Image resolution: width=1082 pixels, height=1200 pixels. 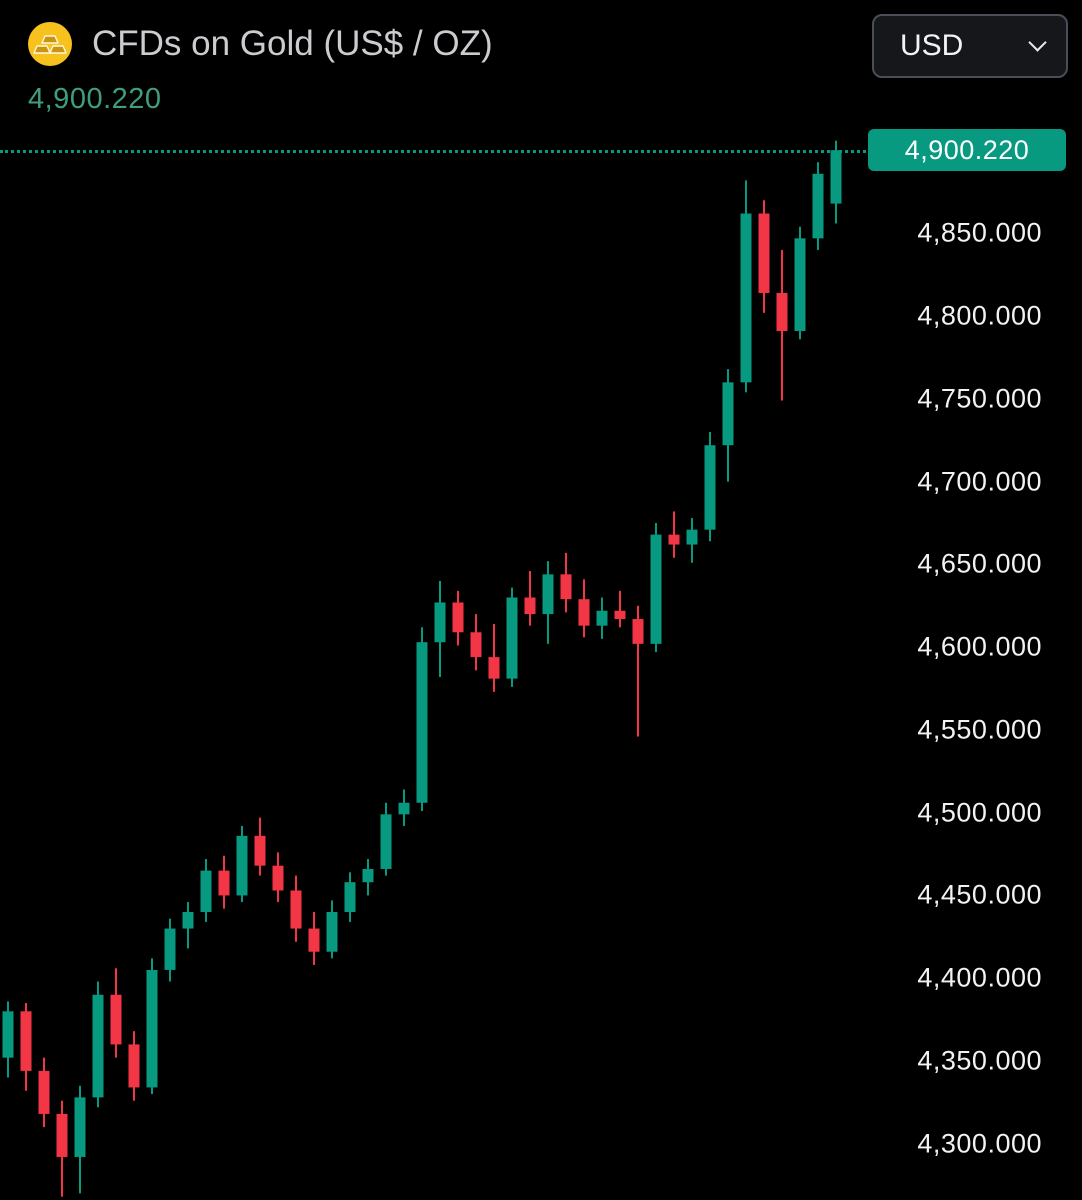 What do you see at coordinates (50, 44) in the screenshot?
I see `gold-bars-icon` at bounding box center [50, 44].